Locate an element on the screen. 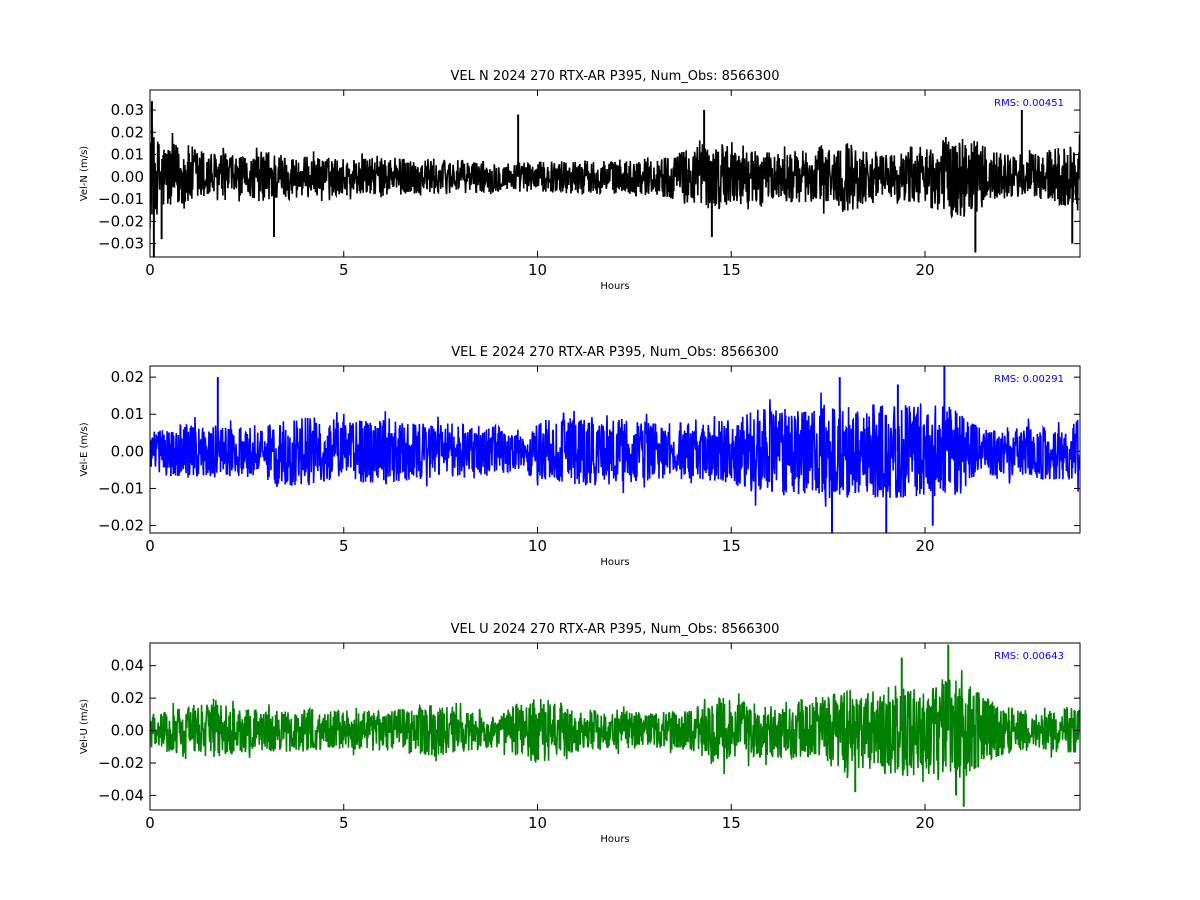 The image size is (1200, 900). x-tick-label-1-4: 20 is located at coordinates (924, 546).